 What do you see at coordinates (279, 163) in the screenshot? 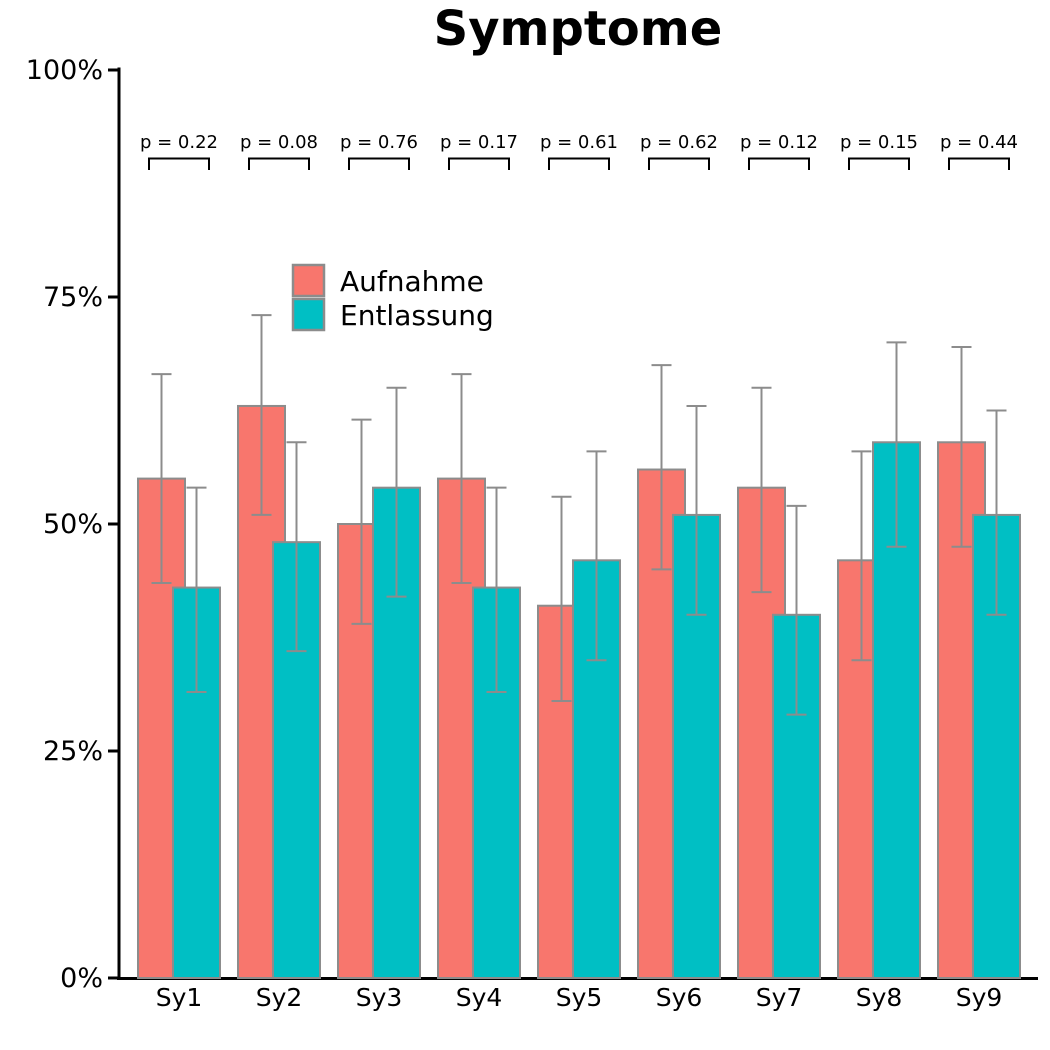
I see `p-bracket-sy2` at bounding box center [279, 163].